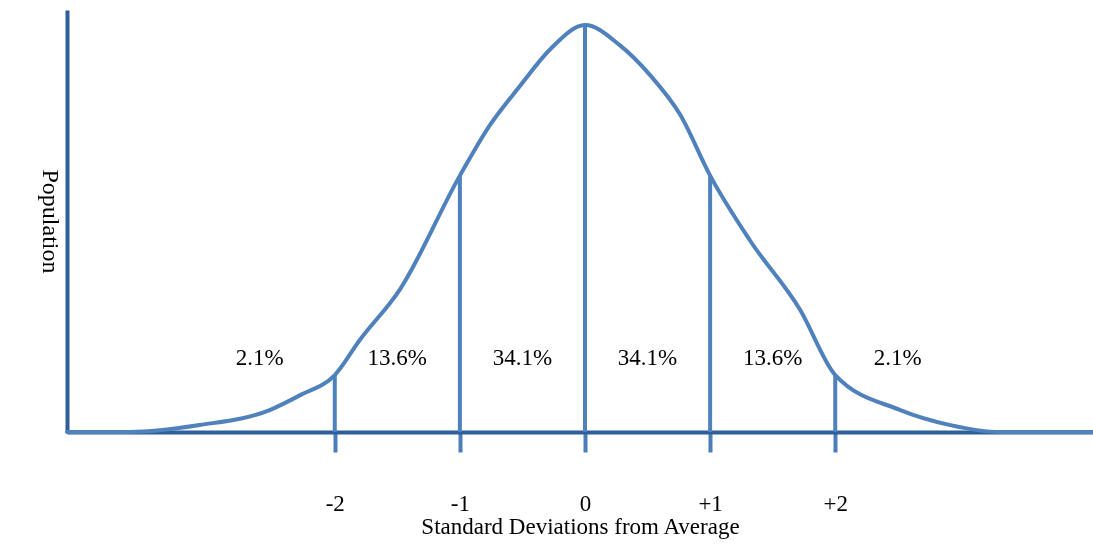  What do you see at coordinates (835, 503) in the screenshot?
I see `x-tick-label: +2` at bounding box center [835, 503].